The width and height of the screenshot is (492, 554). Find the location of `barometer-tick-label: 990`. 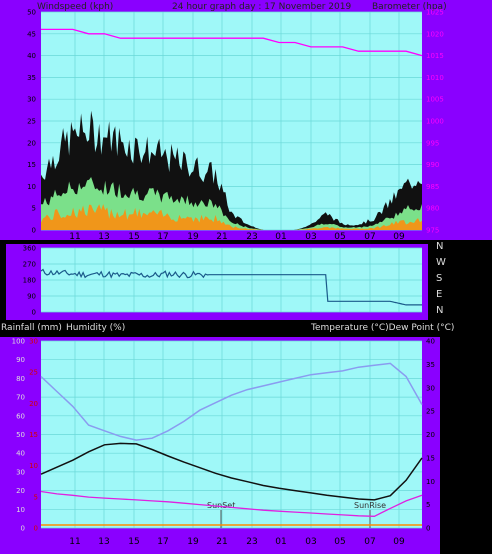

barometer-tick-label: 990 is located at coordinates (432, 165).